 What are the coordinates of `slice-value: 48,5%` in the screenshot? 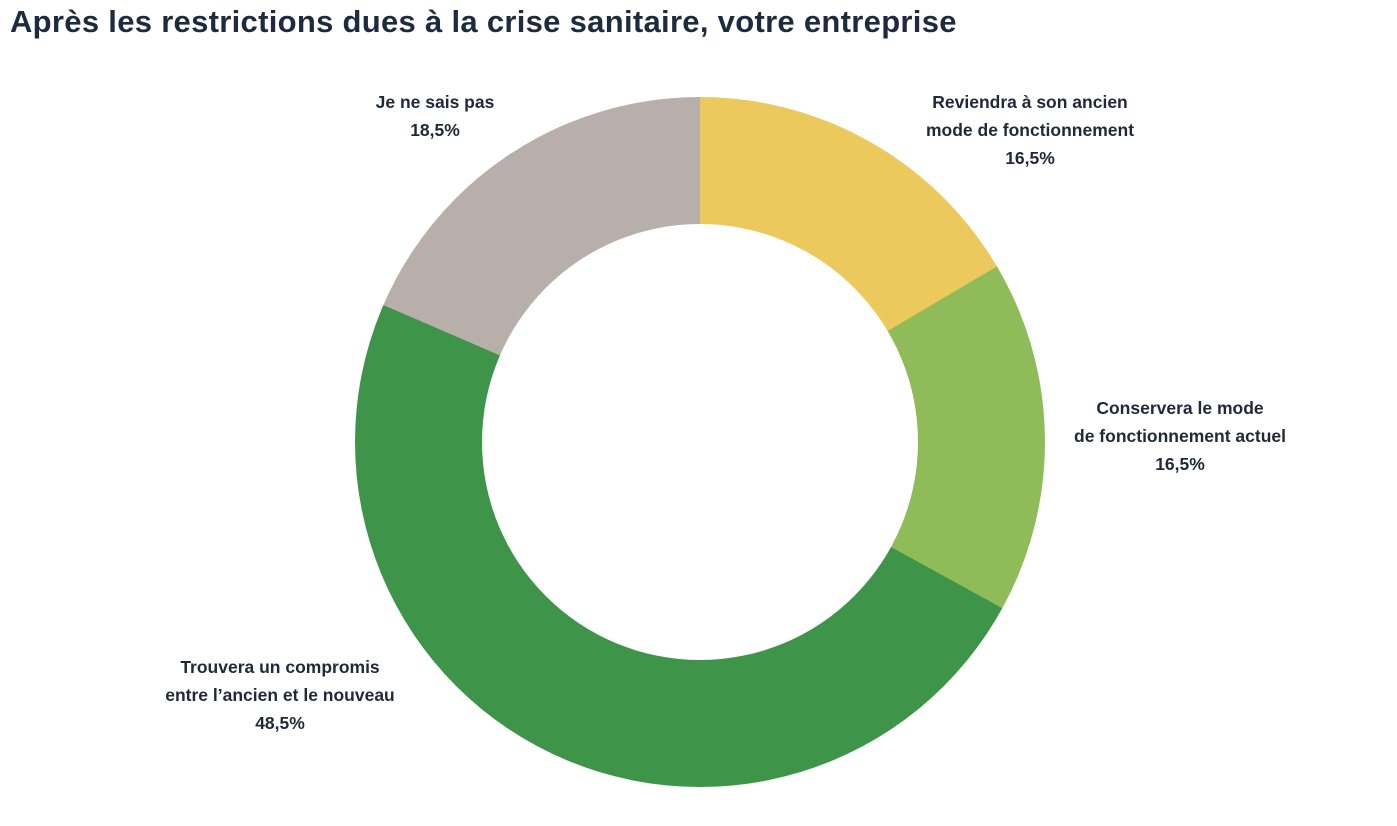 It's located at (280, 723).